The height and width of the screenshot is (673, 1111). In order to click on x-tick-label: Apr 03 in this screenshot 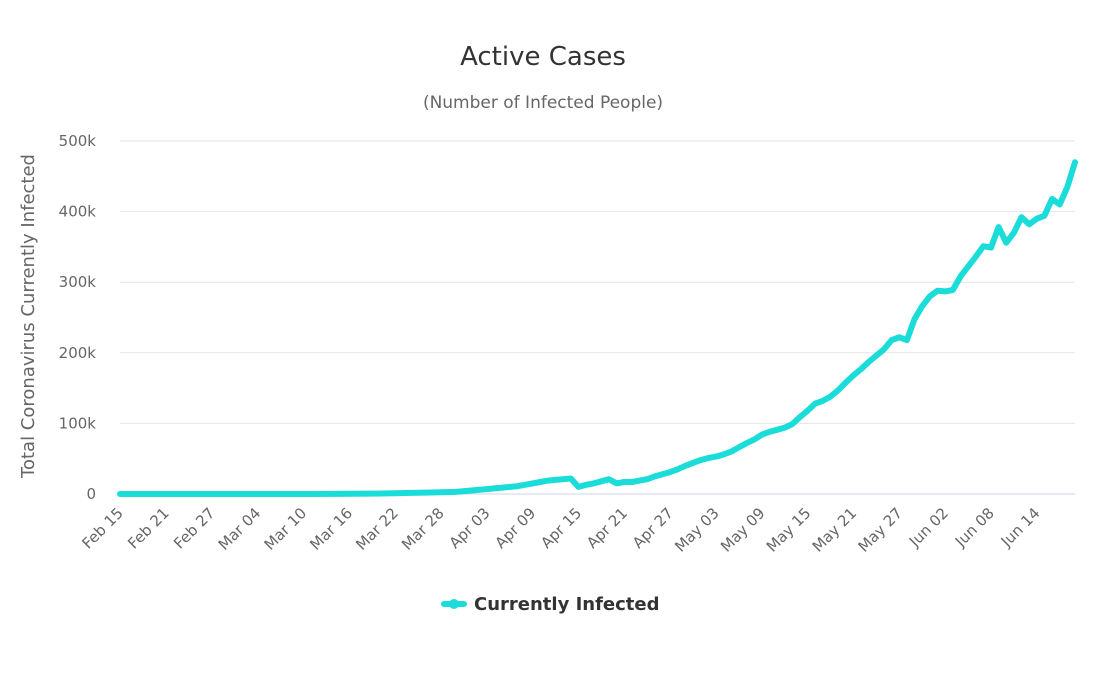, I will do `click(470, 528)`.